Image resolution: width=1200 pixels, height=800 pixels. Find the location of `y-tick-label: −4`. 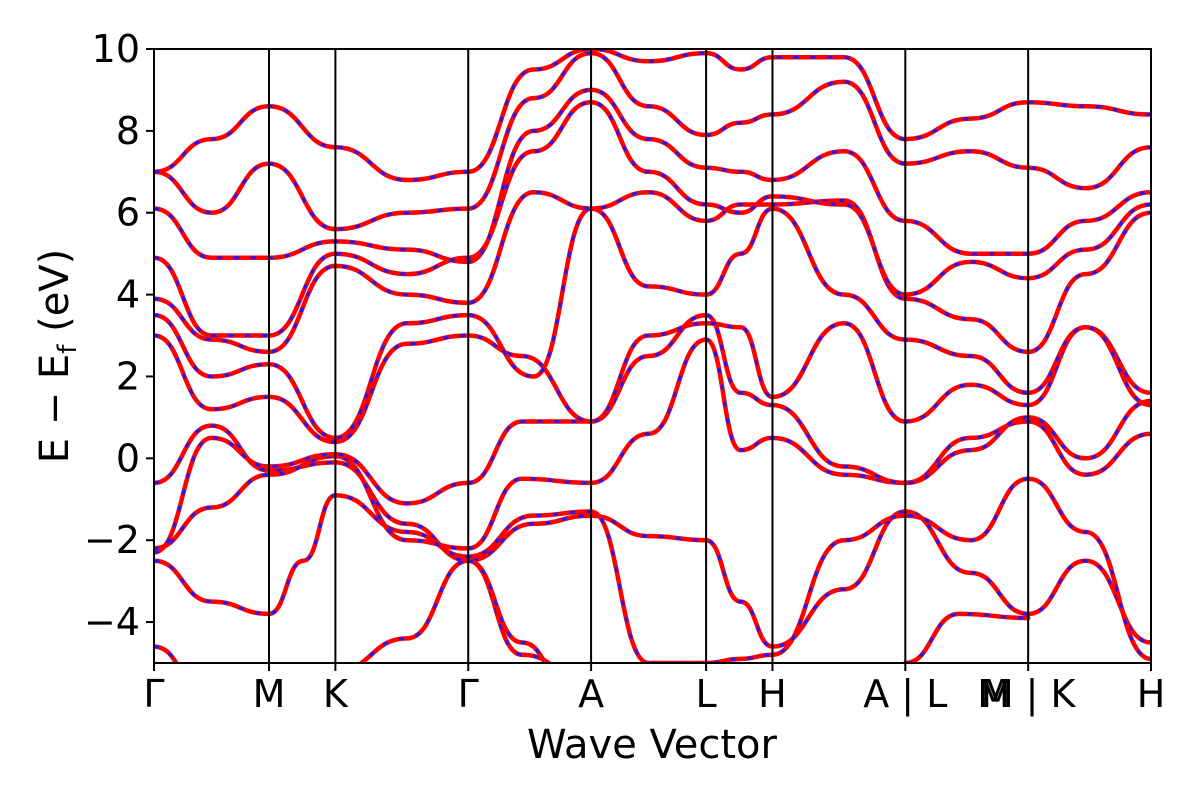

y-tick-label: −4 is located at coordinates (112, 622).